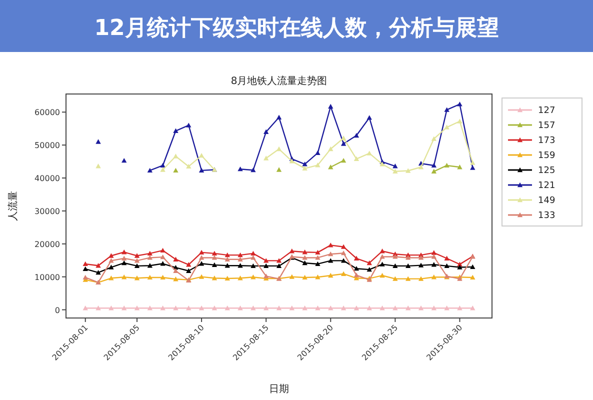  Describe the element at coordinates (47, 244) in the screenshot. I see `y-tick-label: 20000` at that location.